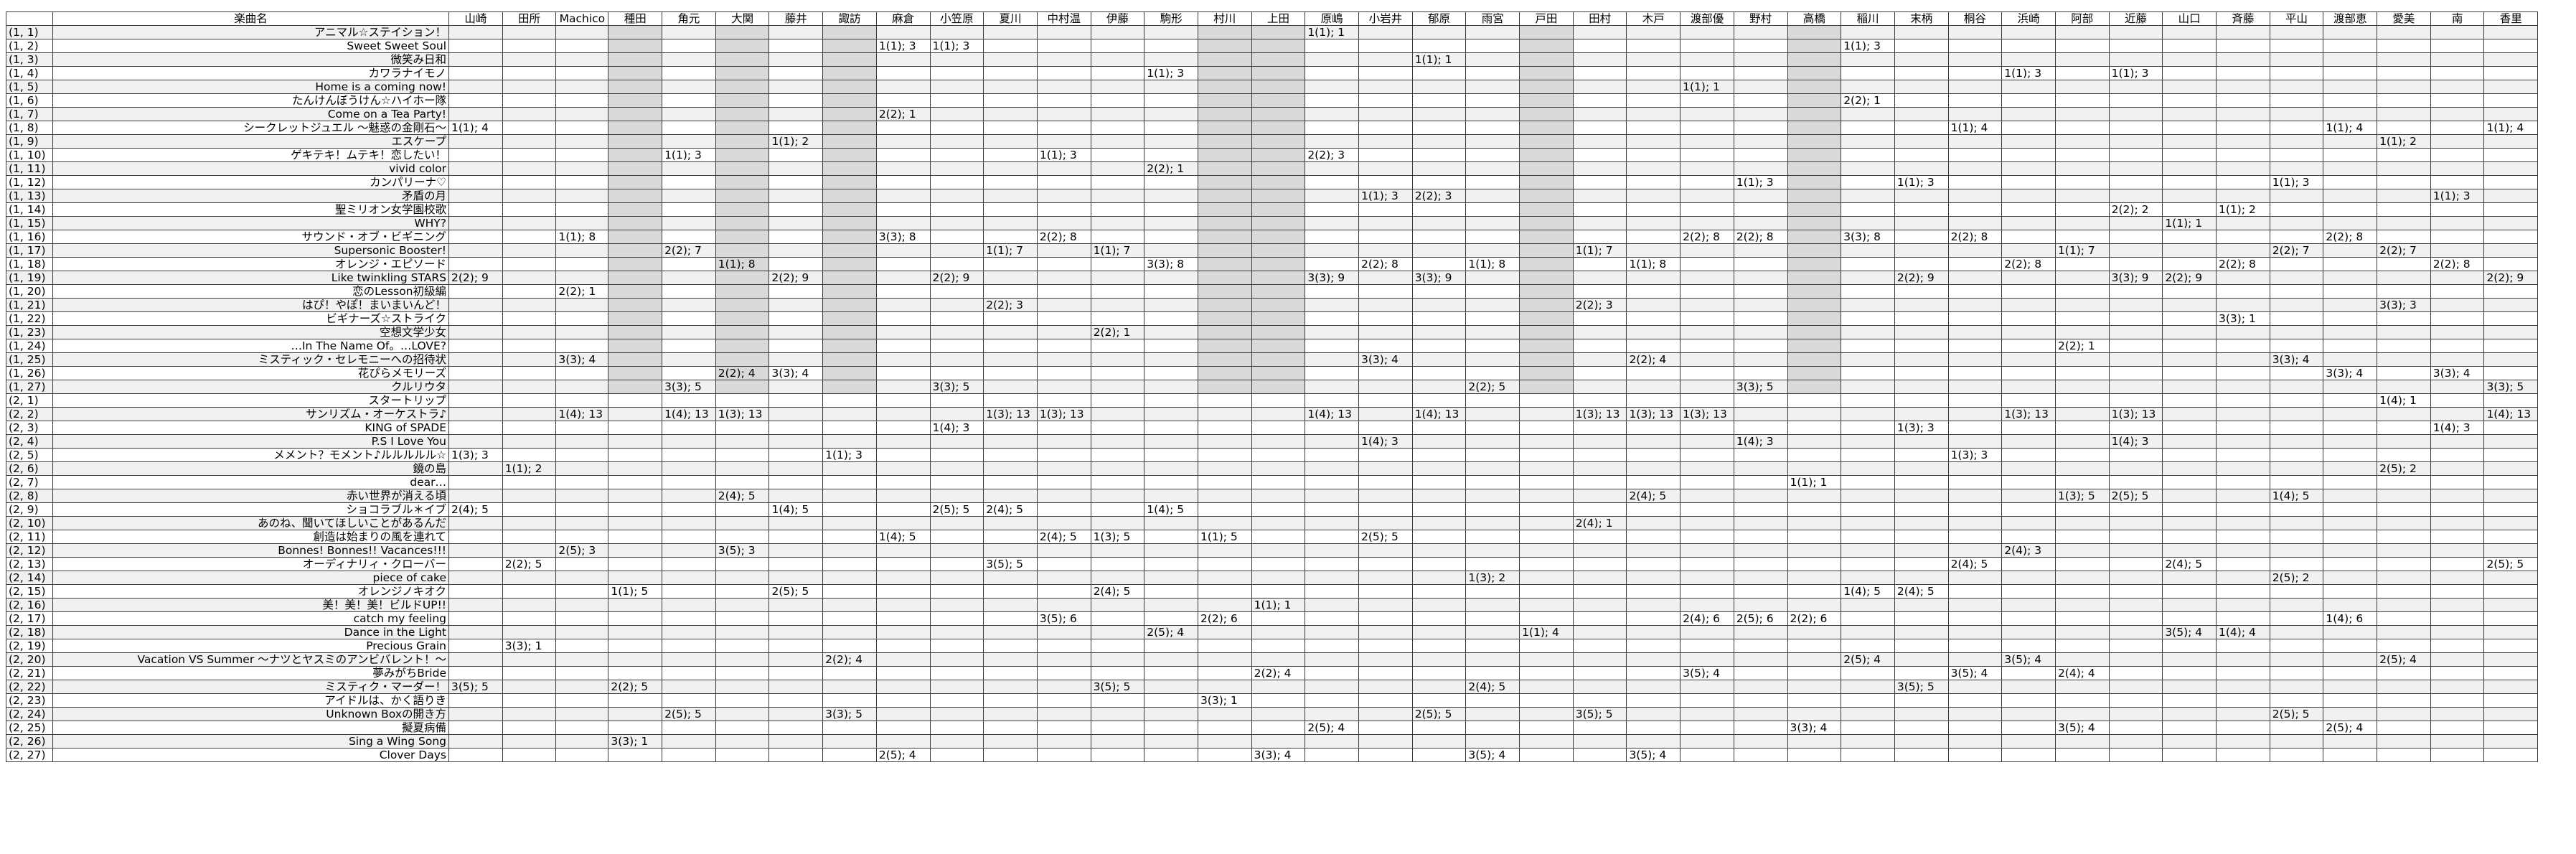  What do you see at coordinates (903, 537) in the screenshot?
I see `member-cell: 1(4); 5` at bounding box center [903, 537].